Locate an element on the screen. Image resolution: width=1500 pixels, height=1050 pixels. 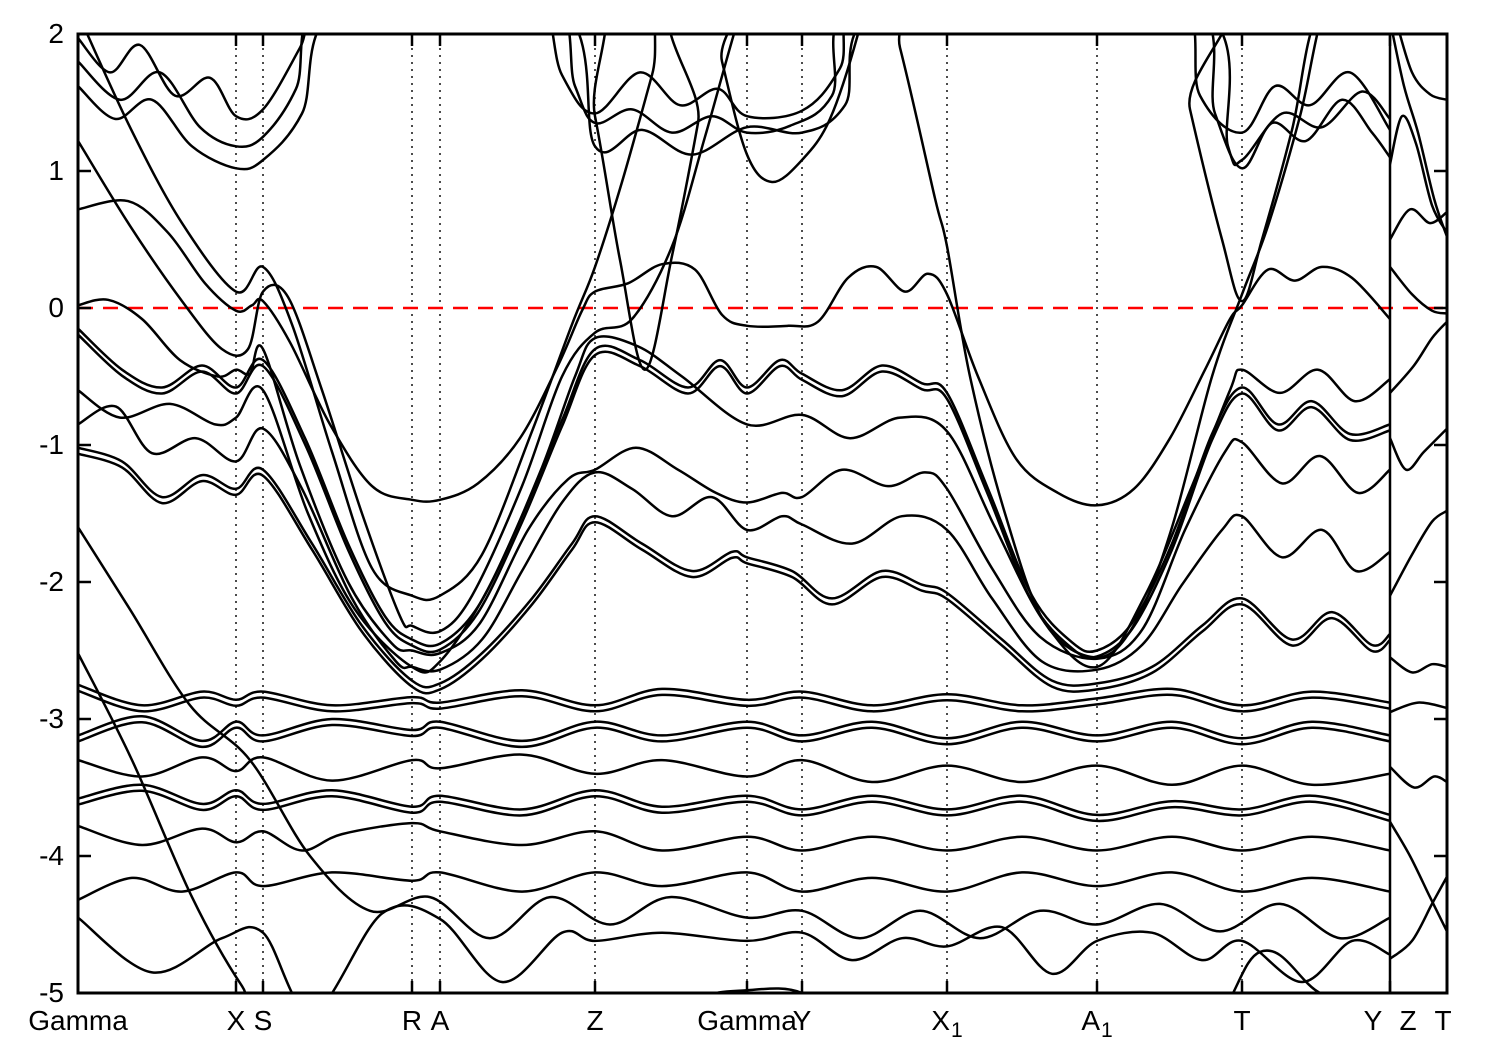
x-tick-label: R is located at coordinates (412, 1020).